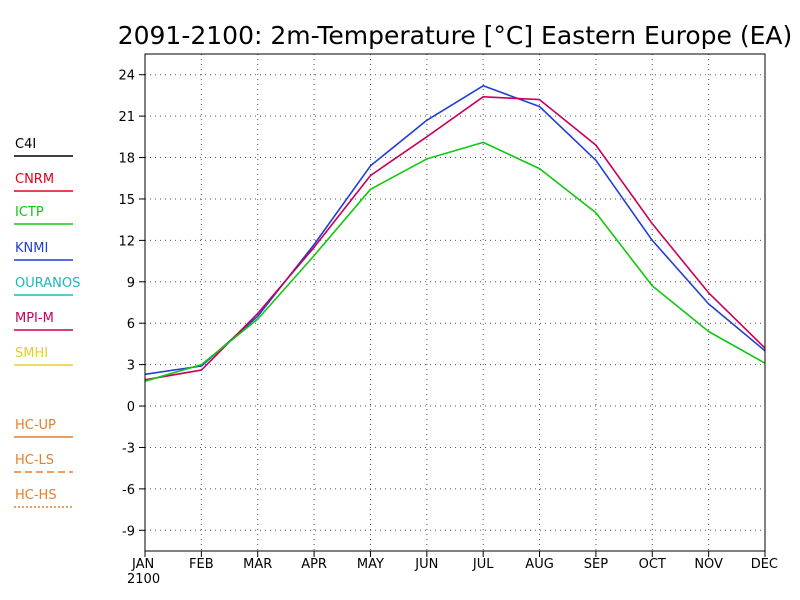  What do you see at coordinates (128, 448) in the screenshot?
I see `y-tick-label: -3` at bounding box center [128, 448].